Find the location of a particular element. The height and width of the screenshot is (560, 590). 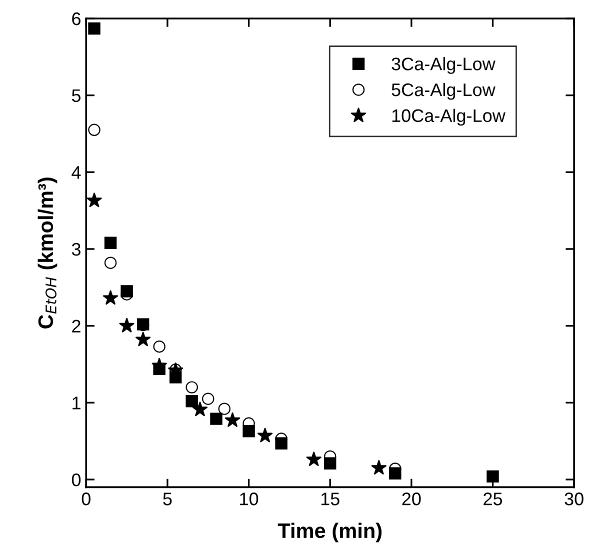

y-tick-label: 4 is located at coordinates (76, 172).